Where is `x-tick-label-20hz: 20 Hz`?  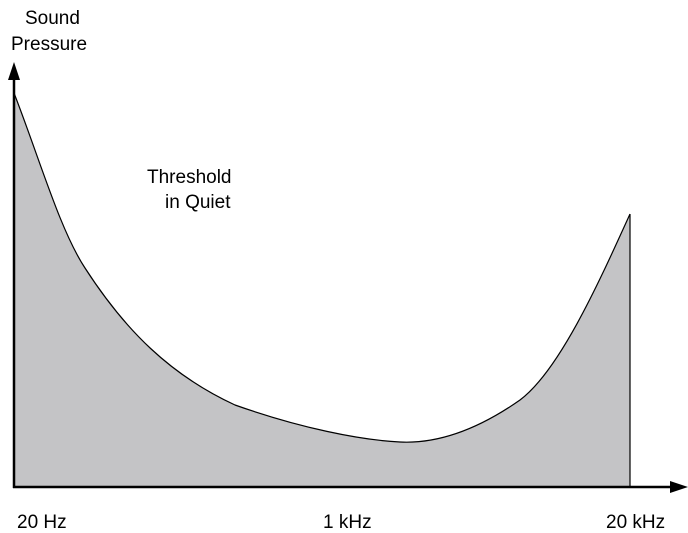 x-tick-label-20hz: 20 Hz is located at coordinates (42, 522).